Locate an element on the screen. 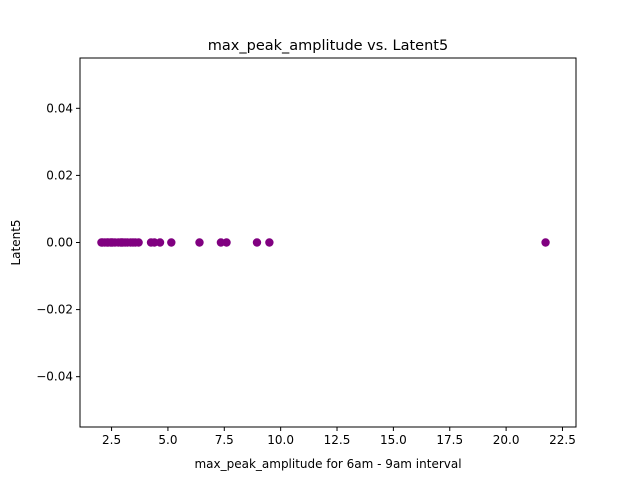 The image size is (640, 480). chart-title: max_peak_amplitude vs. Latent5 is located at coordinates (328, 46).